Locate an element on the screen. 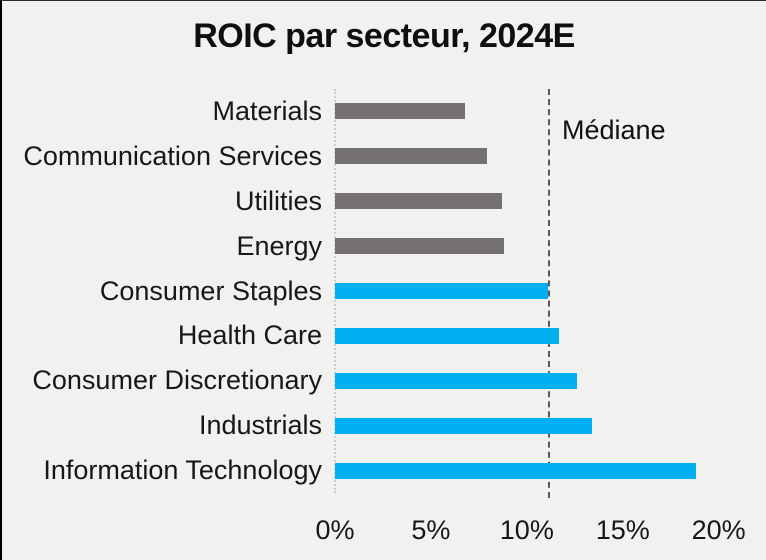 This screenshot has width=766, height=560. median-line is located at coordinates (548, 293).